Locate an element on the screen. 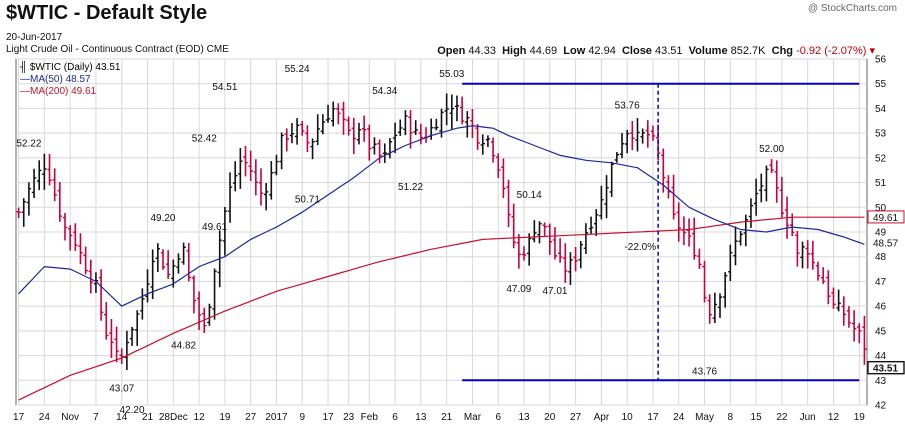 The width and height of the screenshot is (905, 428). y-tick-label: 45 is located at coordinates (881, 331).